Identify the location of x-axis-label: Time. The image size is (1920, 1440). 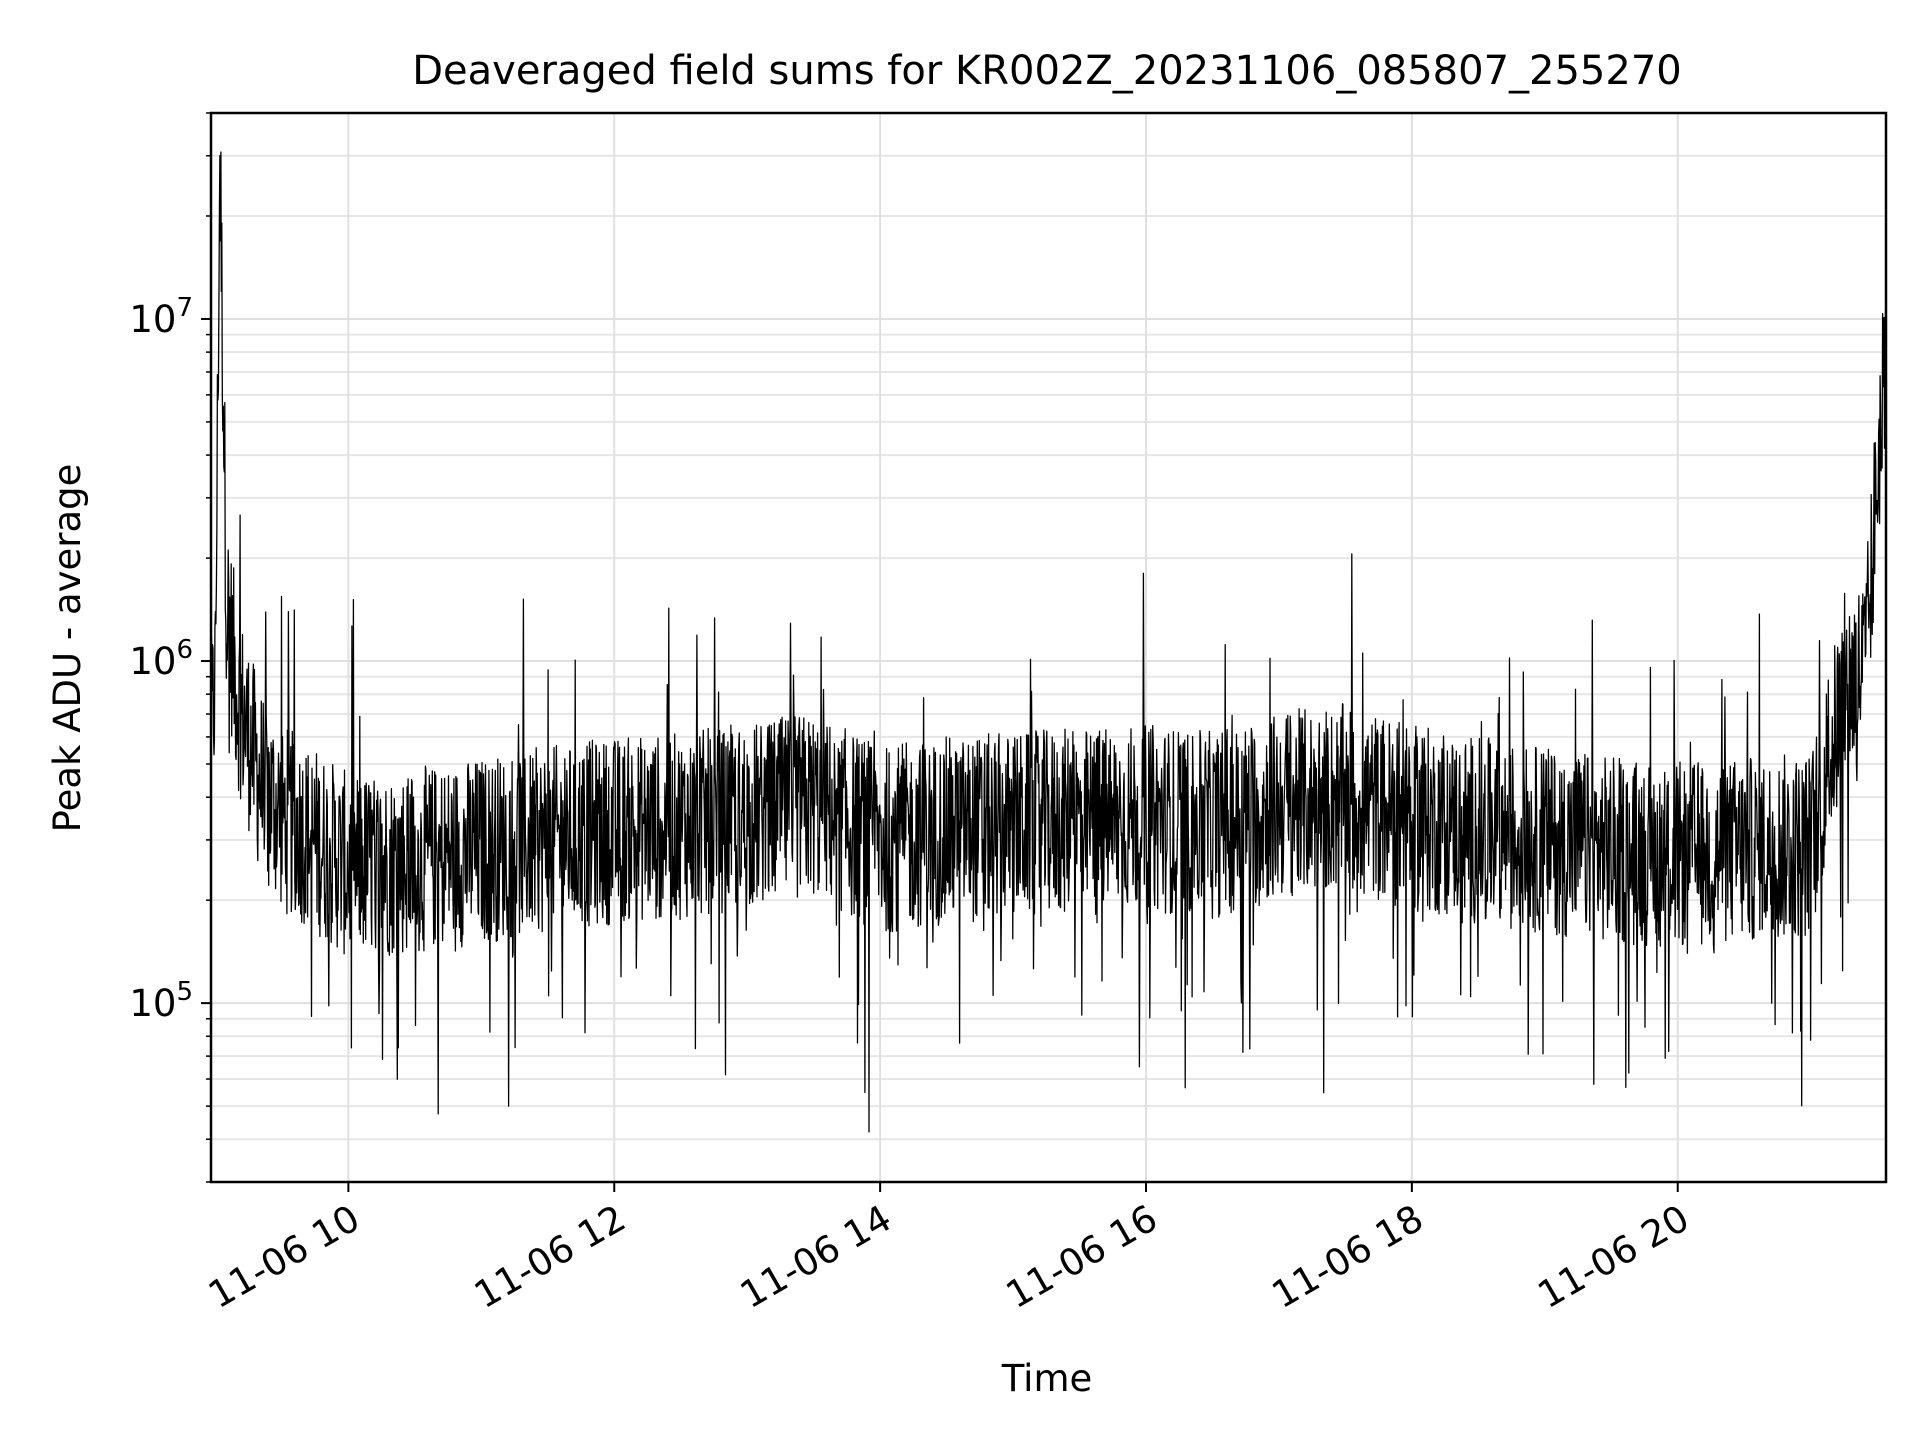
(1047, 1378).